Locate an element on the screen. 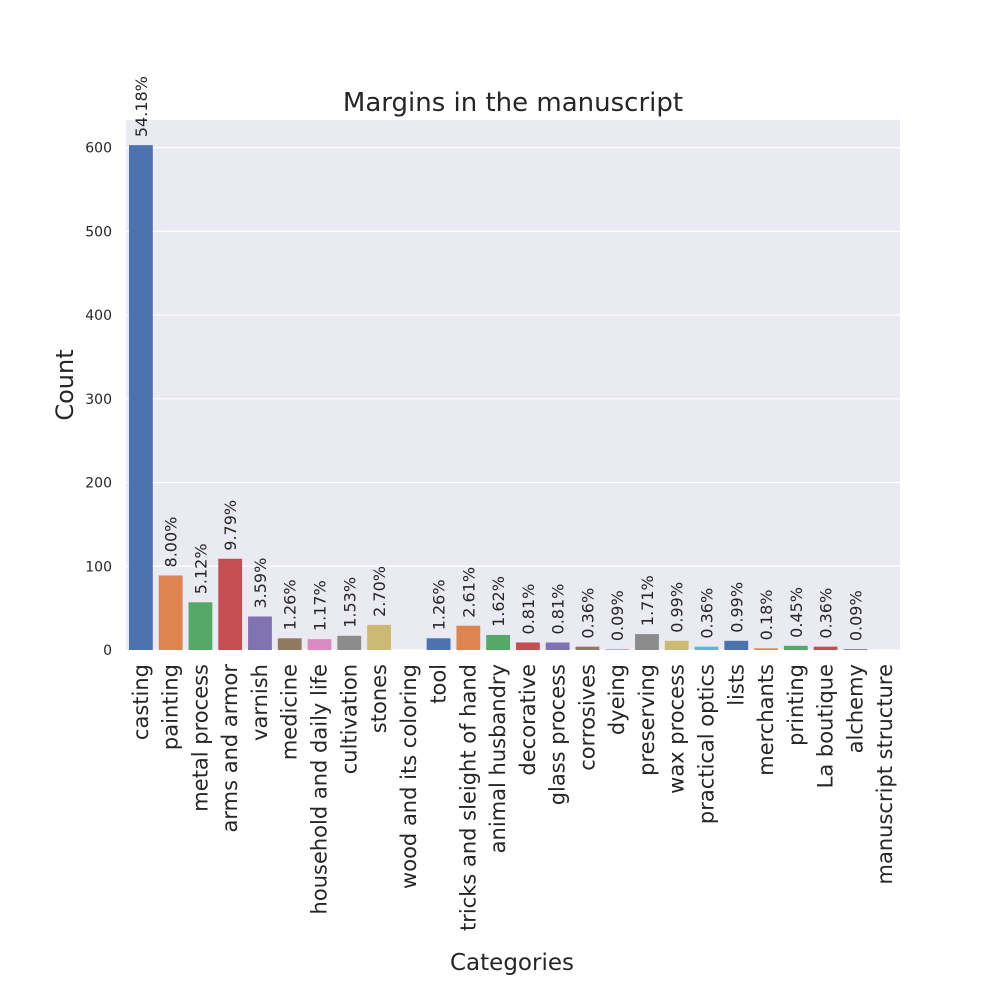  bar-value-label: 3.59% is located at coordinates (260, 583).